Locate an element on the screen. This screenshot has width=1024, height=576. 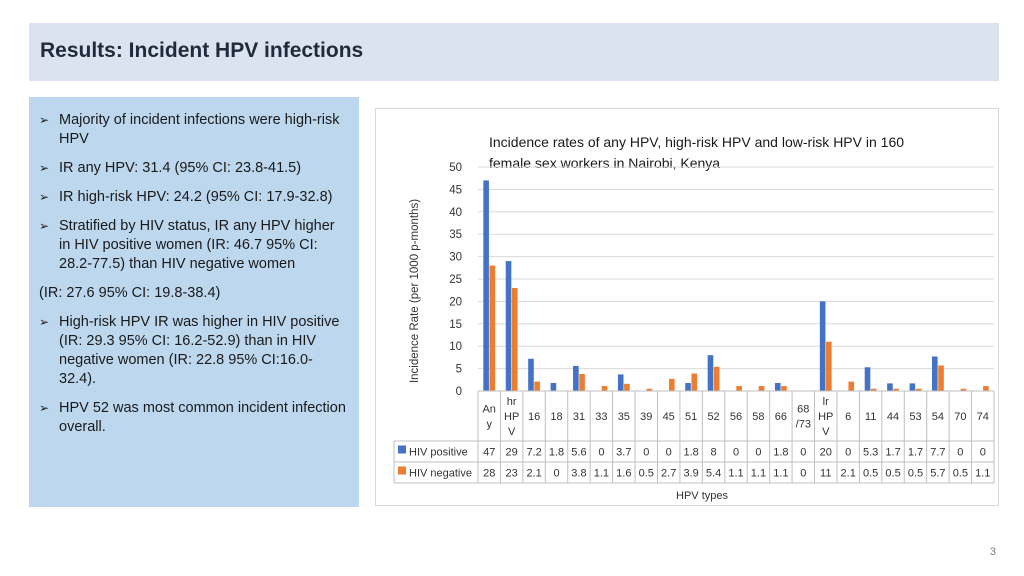
x-category-label: 68 is located at coordinates (803, 410).